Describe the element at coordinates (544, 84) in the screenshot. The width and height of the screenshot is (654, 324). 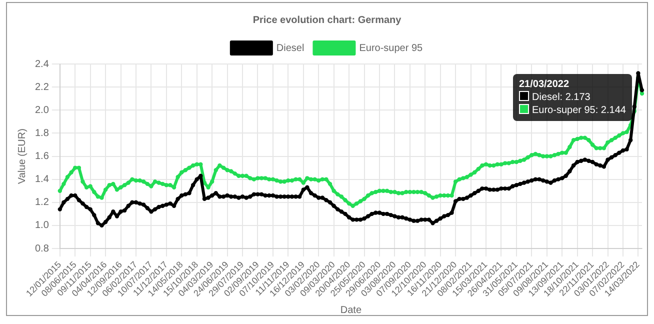
I see `annotation: 21/03/2022` at that location.